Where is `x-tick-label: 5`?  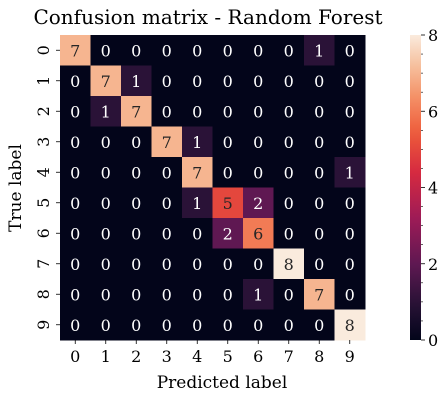
x-tick-label: 5 is located at coordinates (228, 356).